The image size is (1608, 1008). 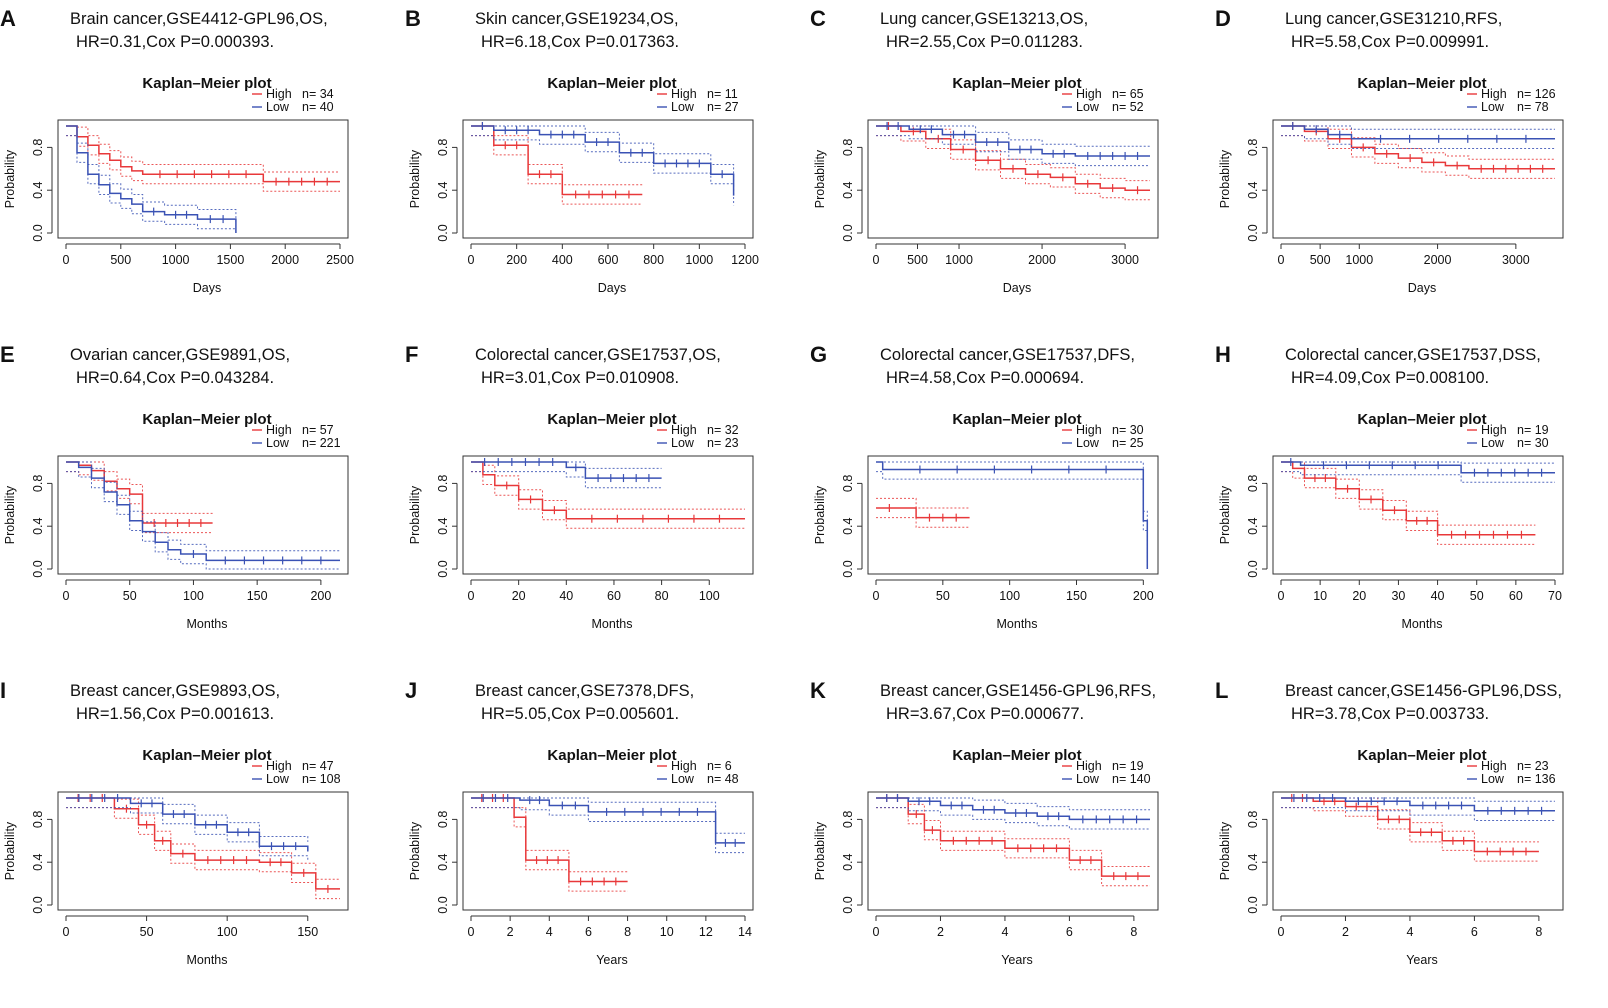 What do you see at coordinates (207, 960) in the screenshot?
I see `x-axis-label: Months` at bounding box center [207, 960].